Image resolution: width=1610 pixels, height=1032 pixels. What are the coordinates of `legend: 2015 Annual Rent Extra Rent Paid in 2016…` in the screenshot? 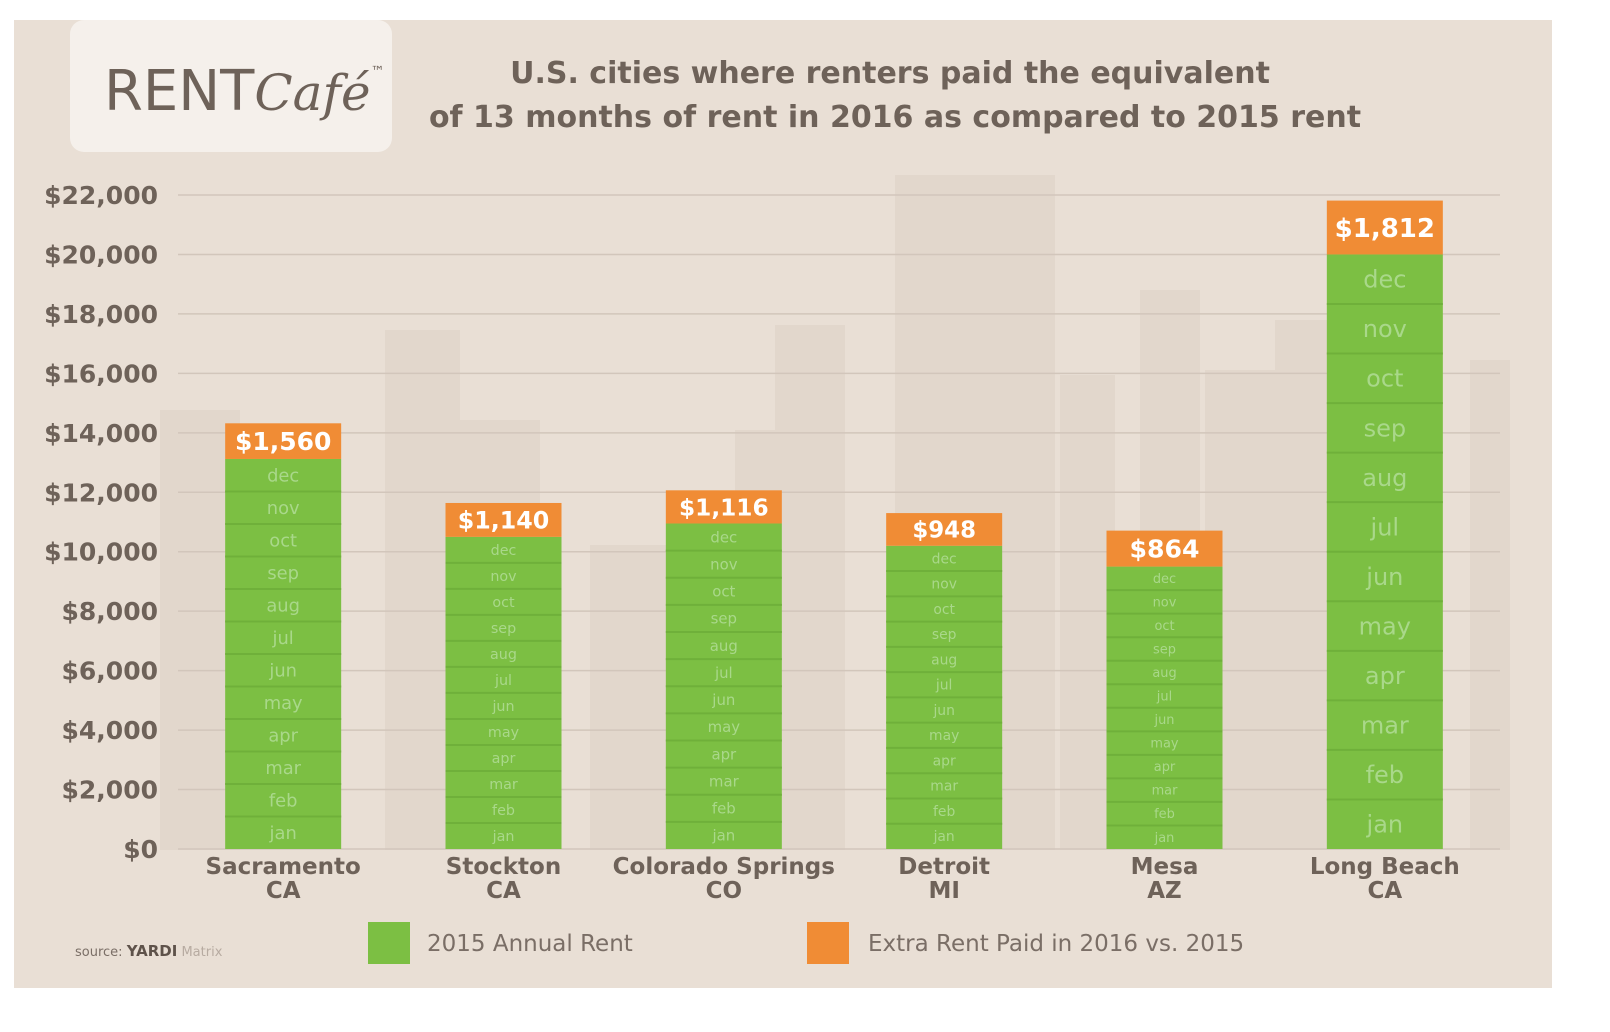 It's located at (806, 943).